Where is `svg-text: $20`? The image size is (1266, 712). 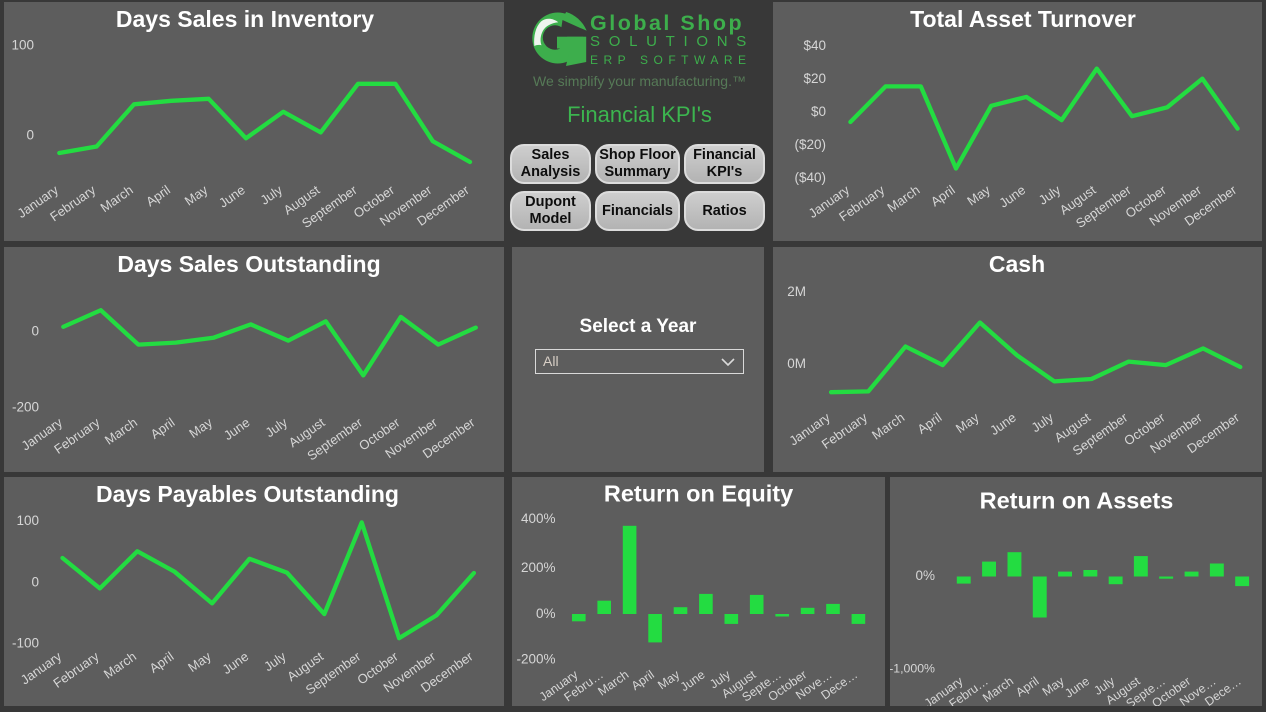 svg-text: $20 is located at coordinates (814, 78).